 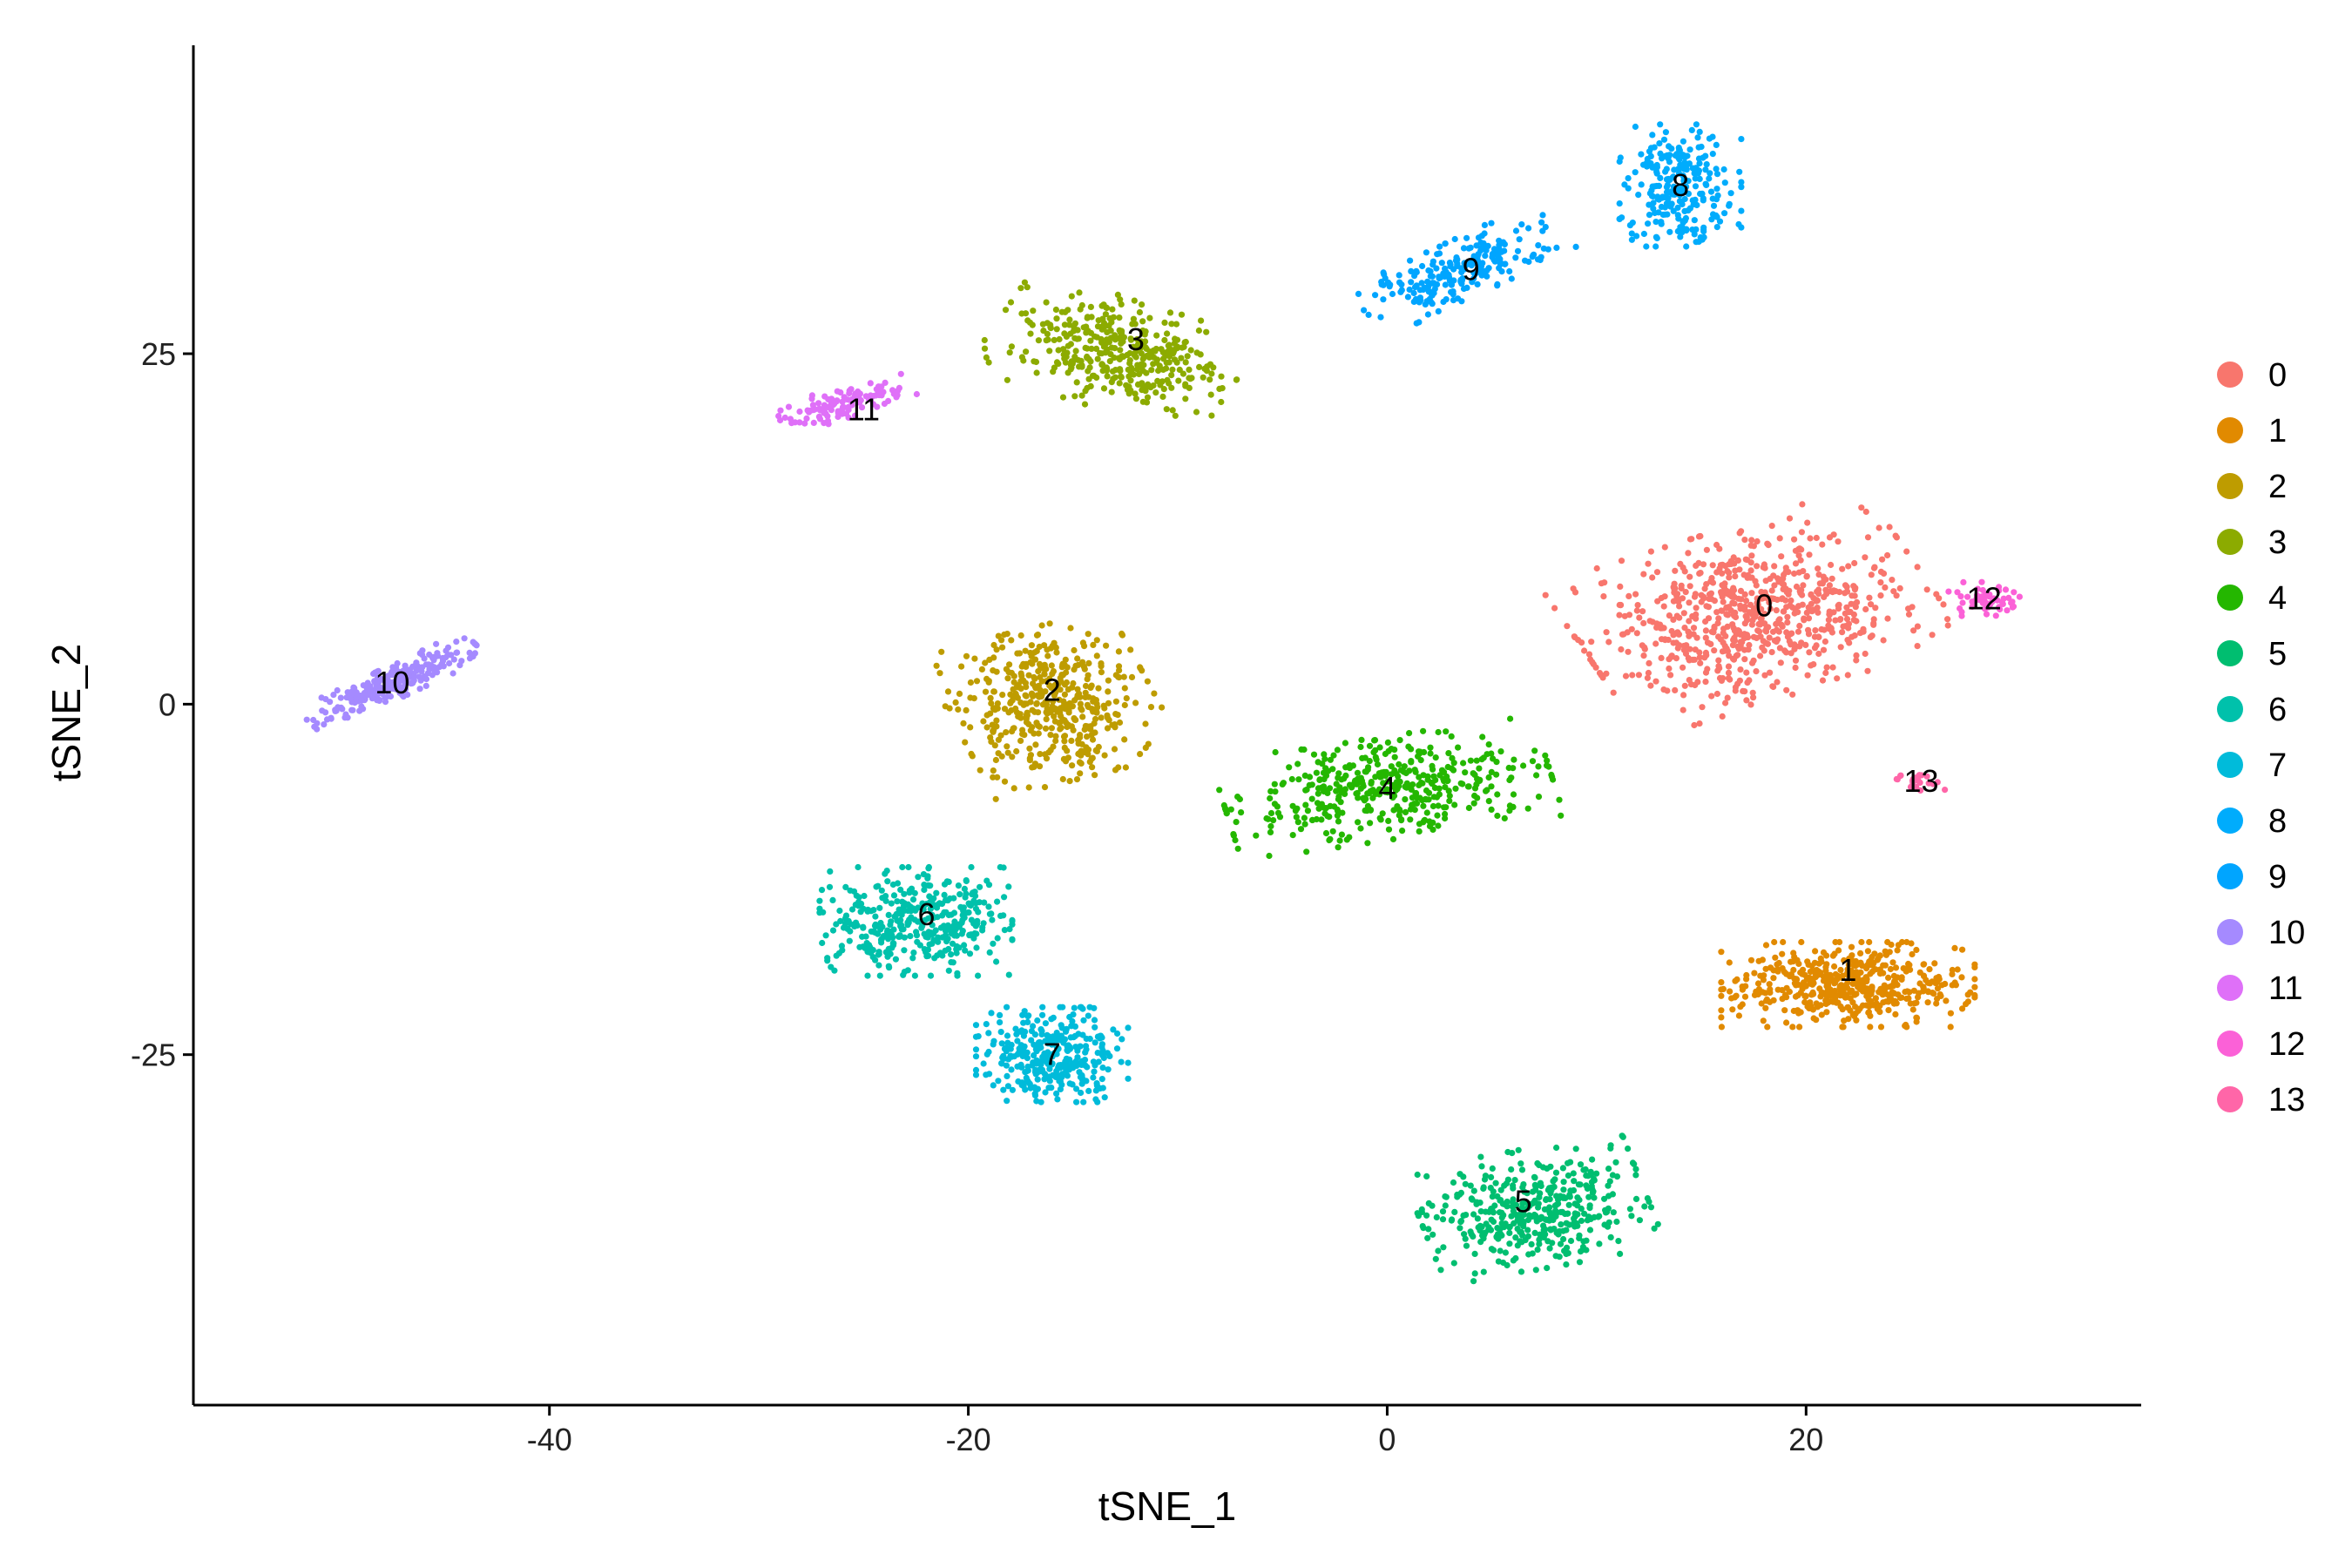 What do you see at coordinates (2277, 542) in the screenshot?
I see `legend-label: 3` at bounding box center [2277, 542].